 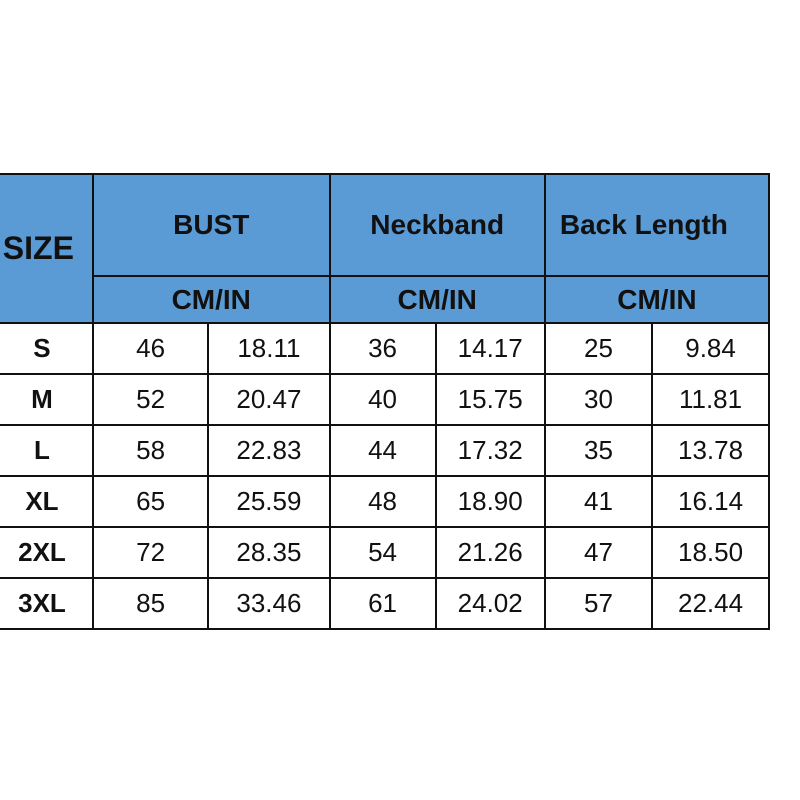 I want to click on value-cell: 20.47, so click(x=269, y=399).